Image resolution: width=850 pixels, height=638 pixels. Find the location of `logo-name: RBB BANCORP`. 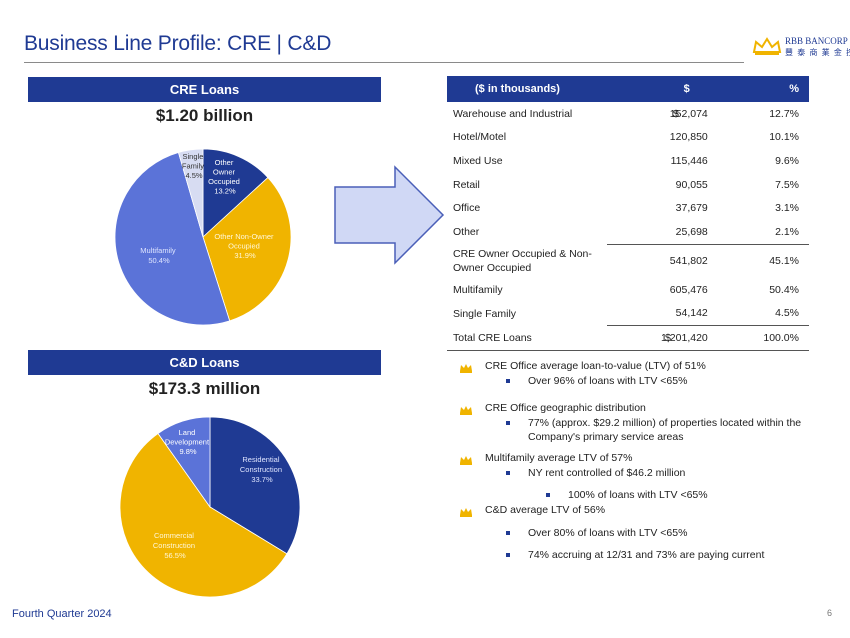

logo-name: RBB BANCORP is located at coordinates (816, 41).